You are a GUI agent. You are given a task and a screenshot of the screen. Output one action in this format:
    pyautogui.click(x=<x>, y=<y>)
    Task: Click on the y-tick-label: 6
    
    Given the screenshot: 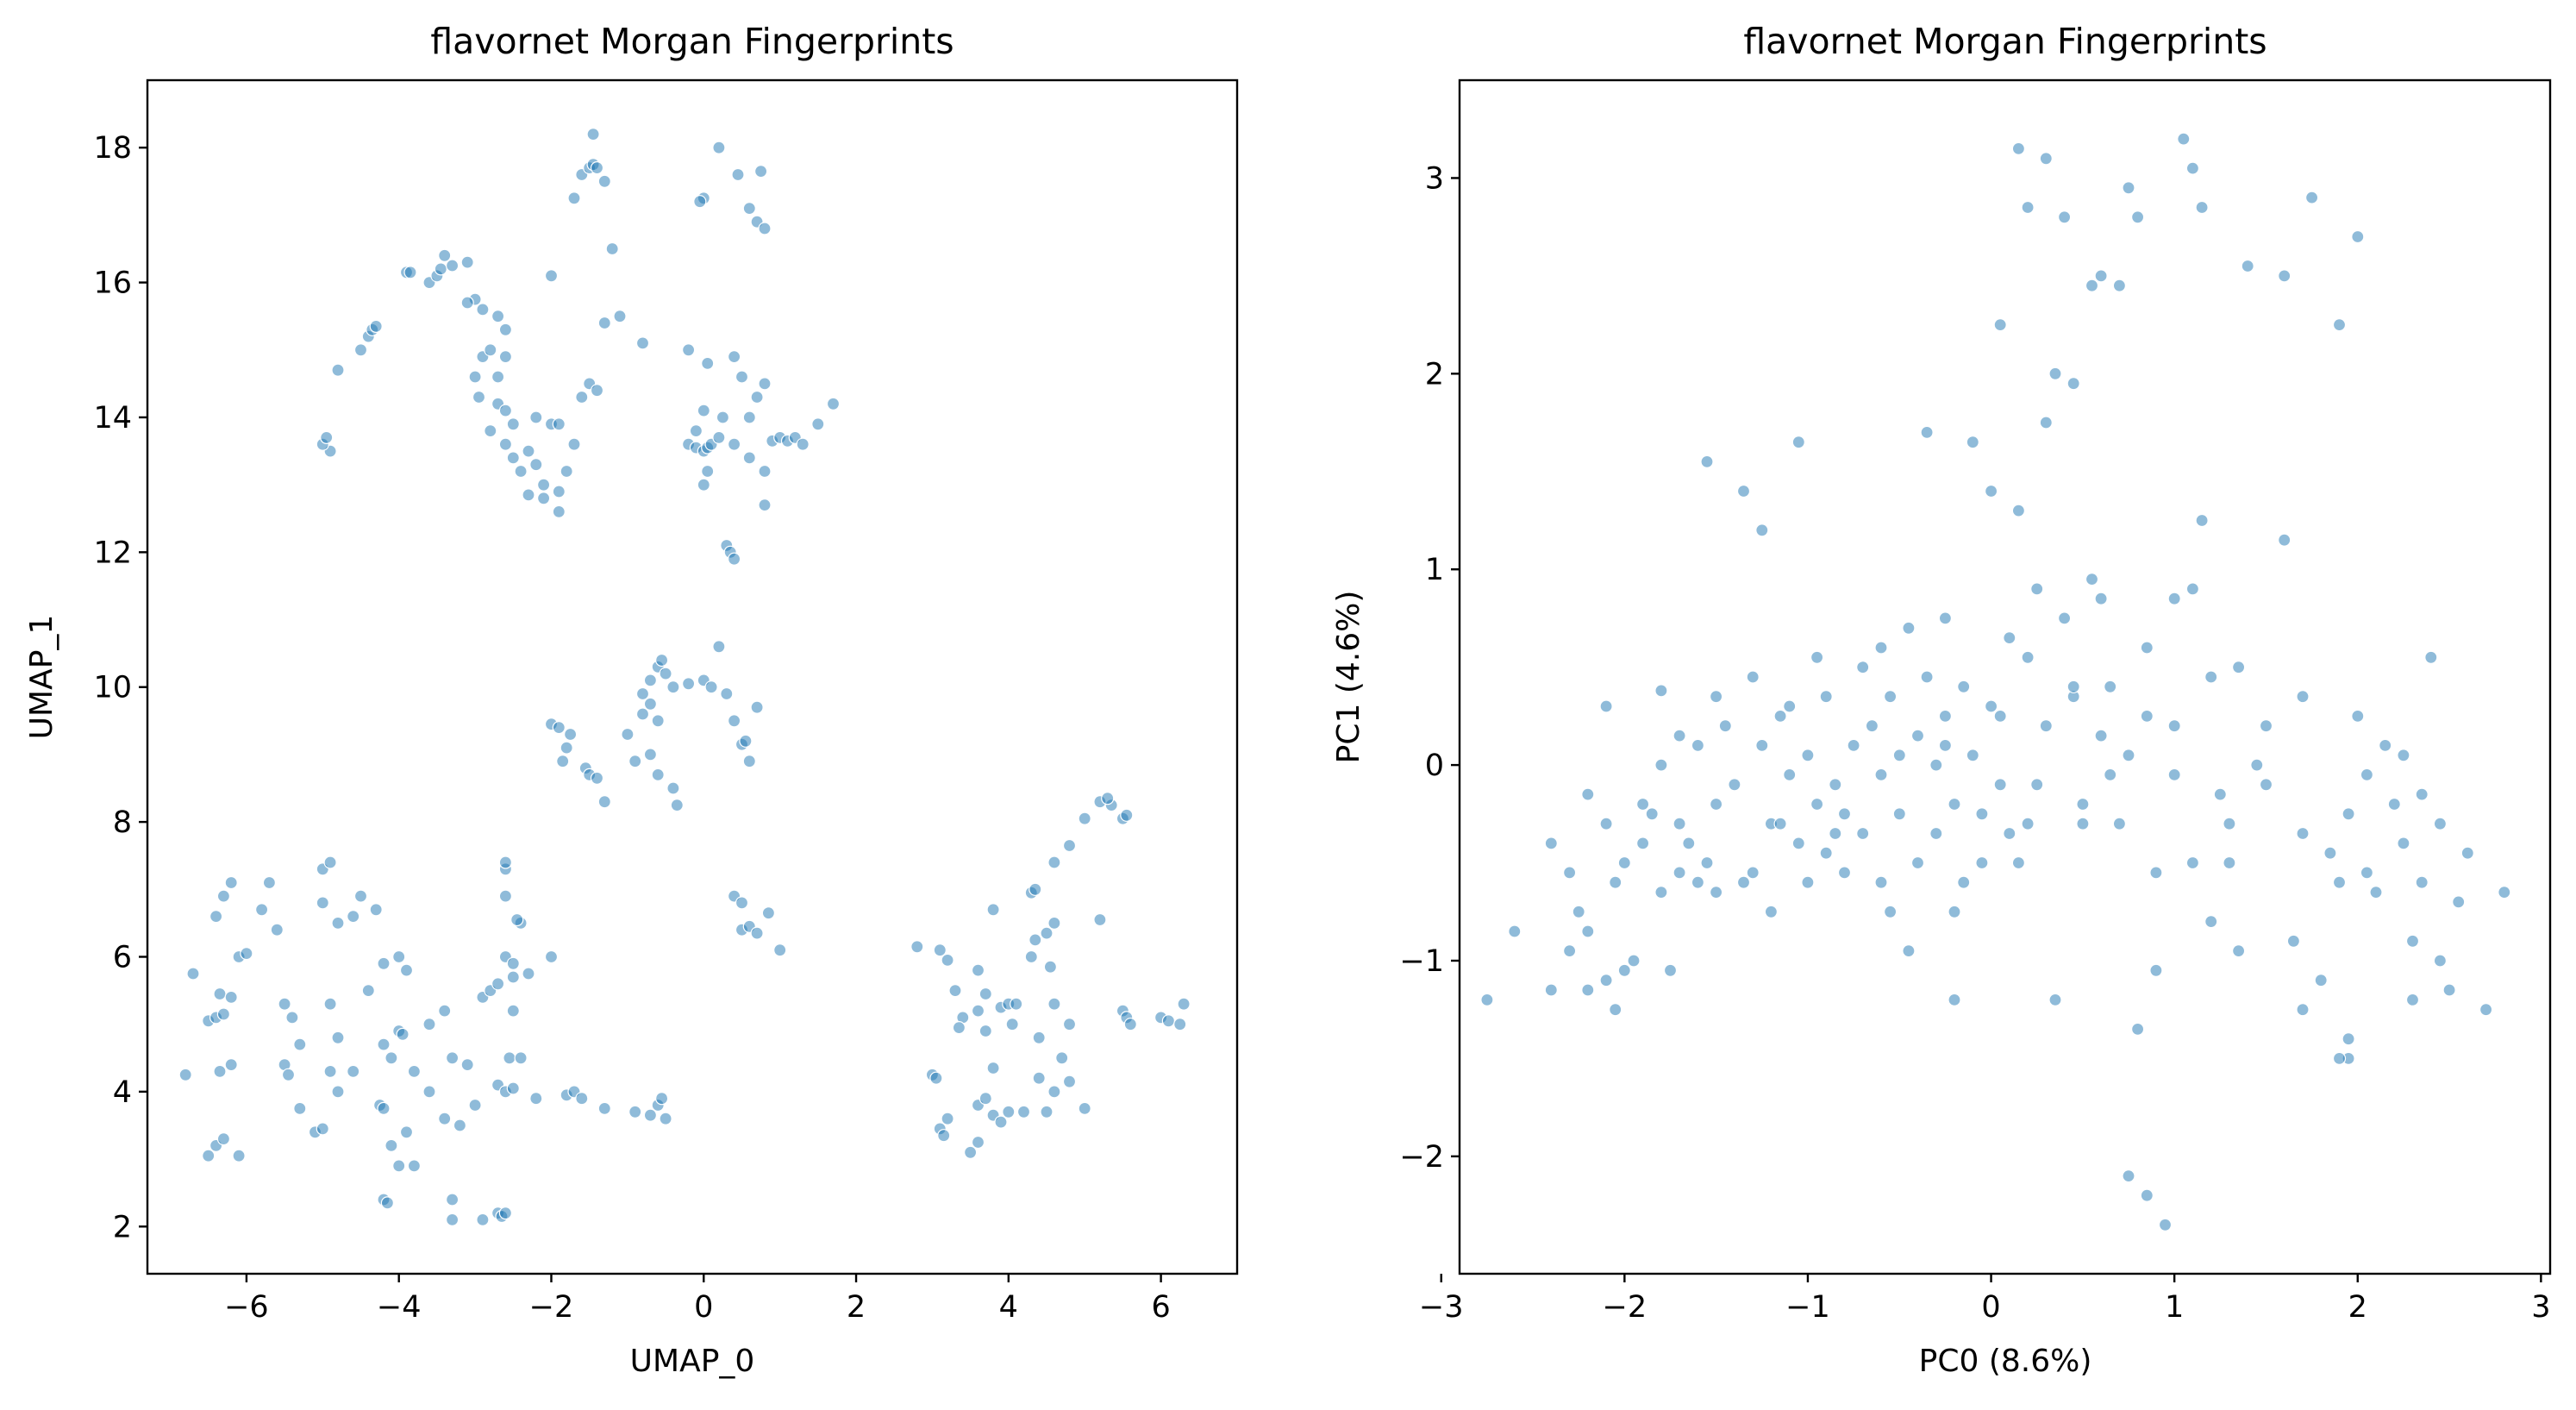 What is the action you would take?
    pyautogui.click(x=122, y=957)
    